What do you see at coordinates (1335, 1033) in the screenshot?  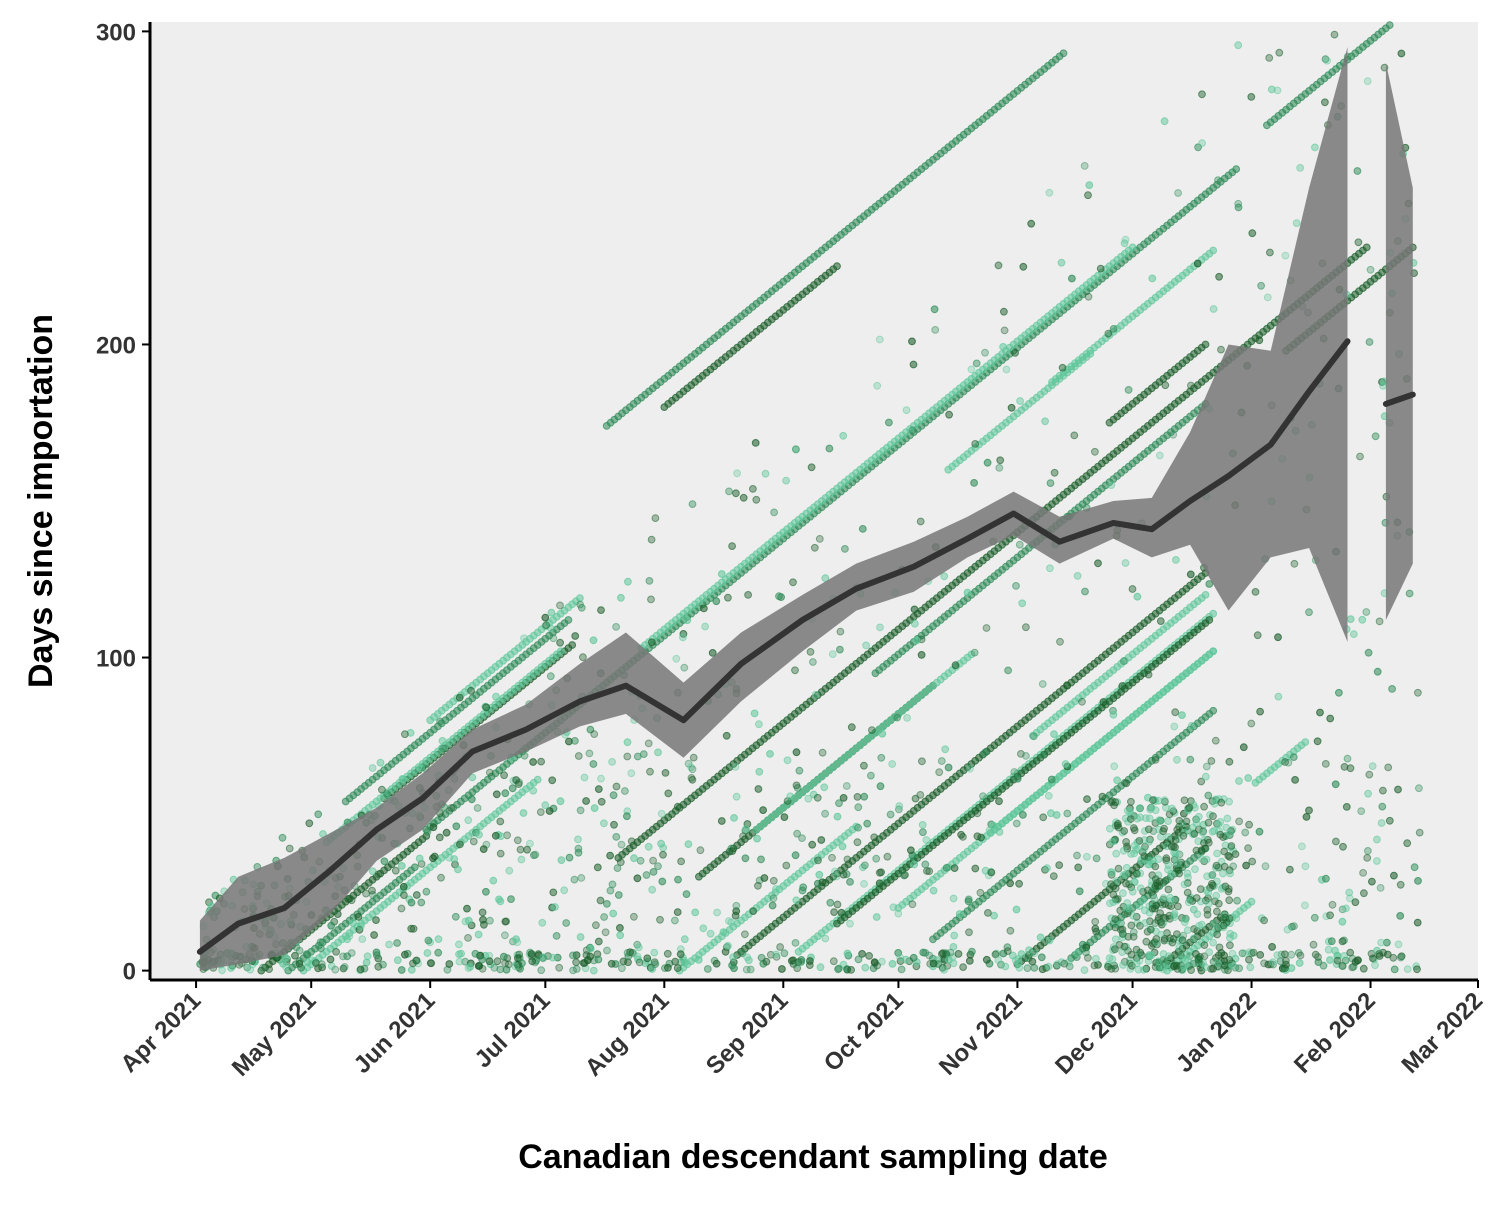 I see `x-tick-label: Feb 2022` at bounding box center [1335, 1033].